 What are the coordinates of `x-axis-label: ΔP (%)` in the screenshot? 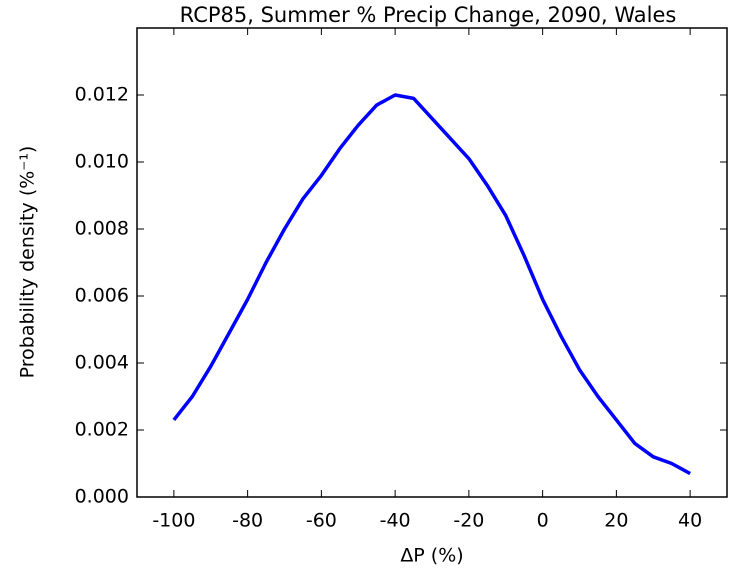 It's located at (431, 556).